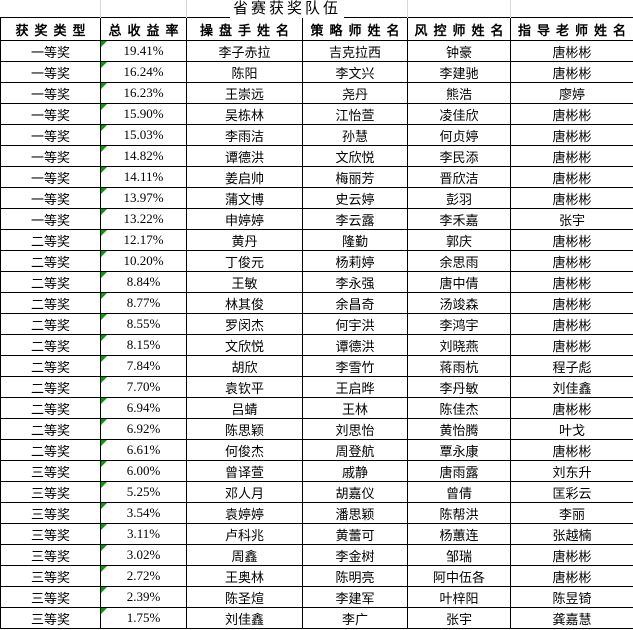 The width and height of the screenshot is (633, 630). What do you see at coordinates (244, 303) in the screenshot?
I see `cell: 林其俊` at bounding box center [244, 303].